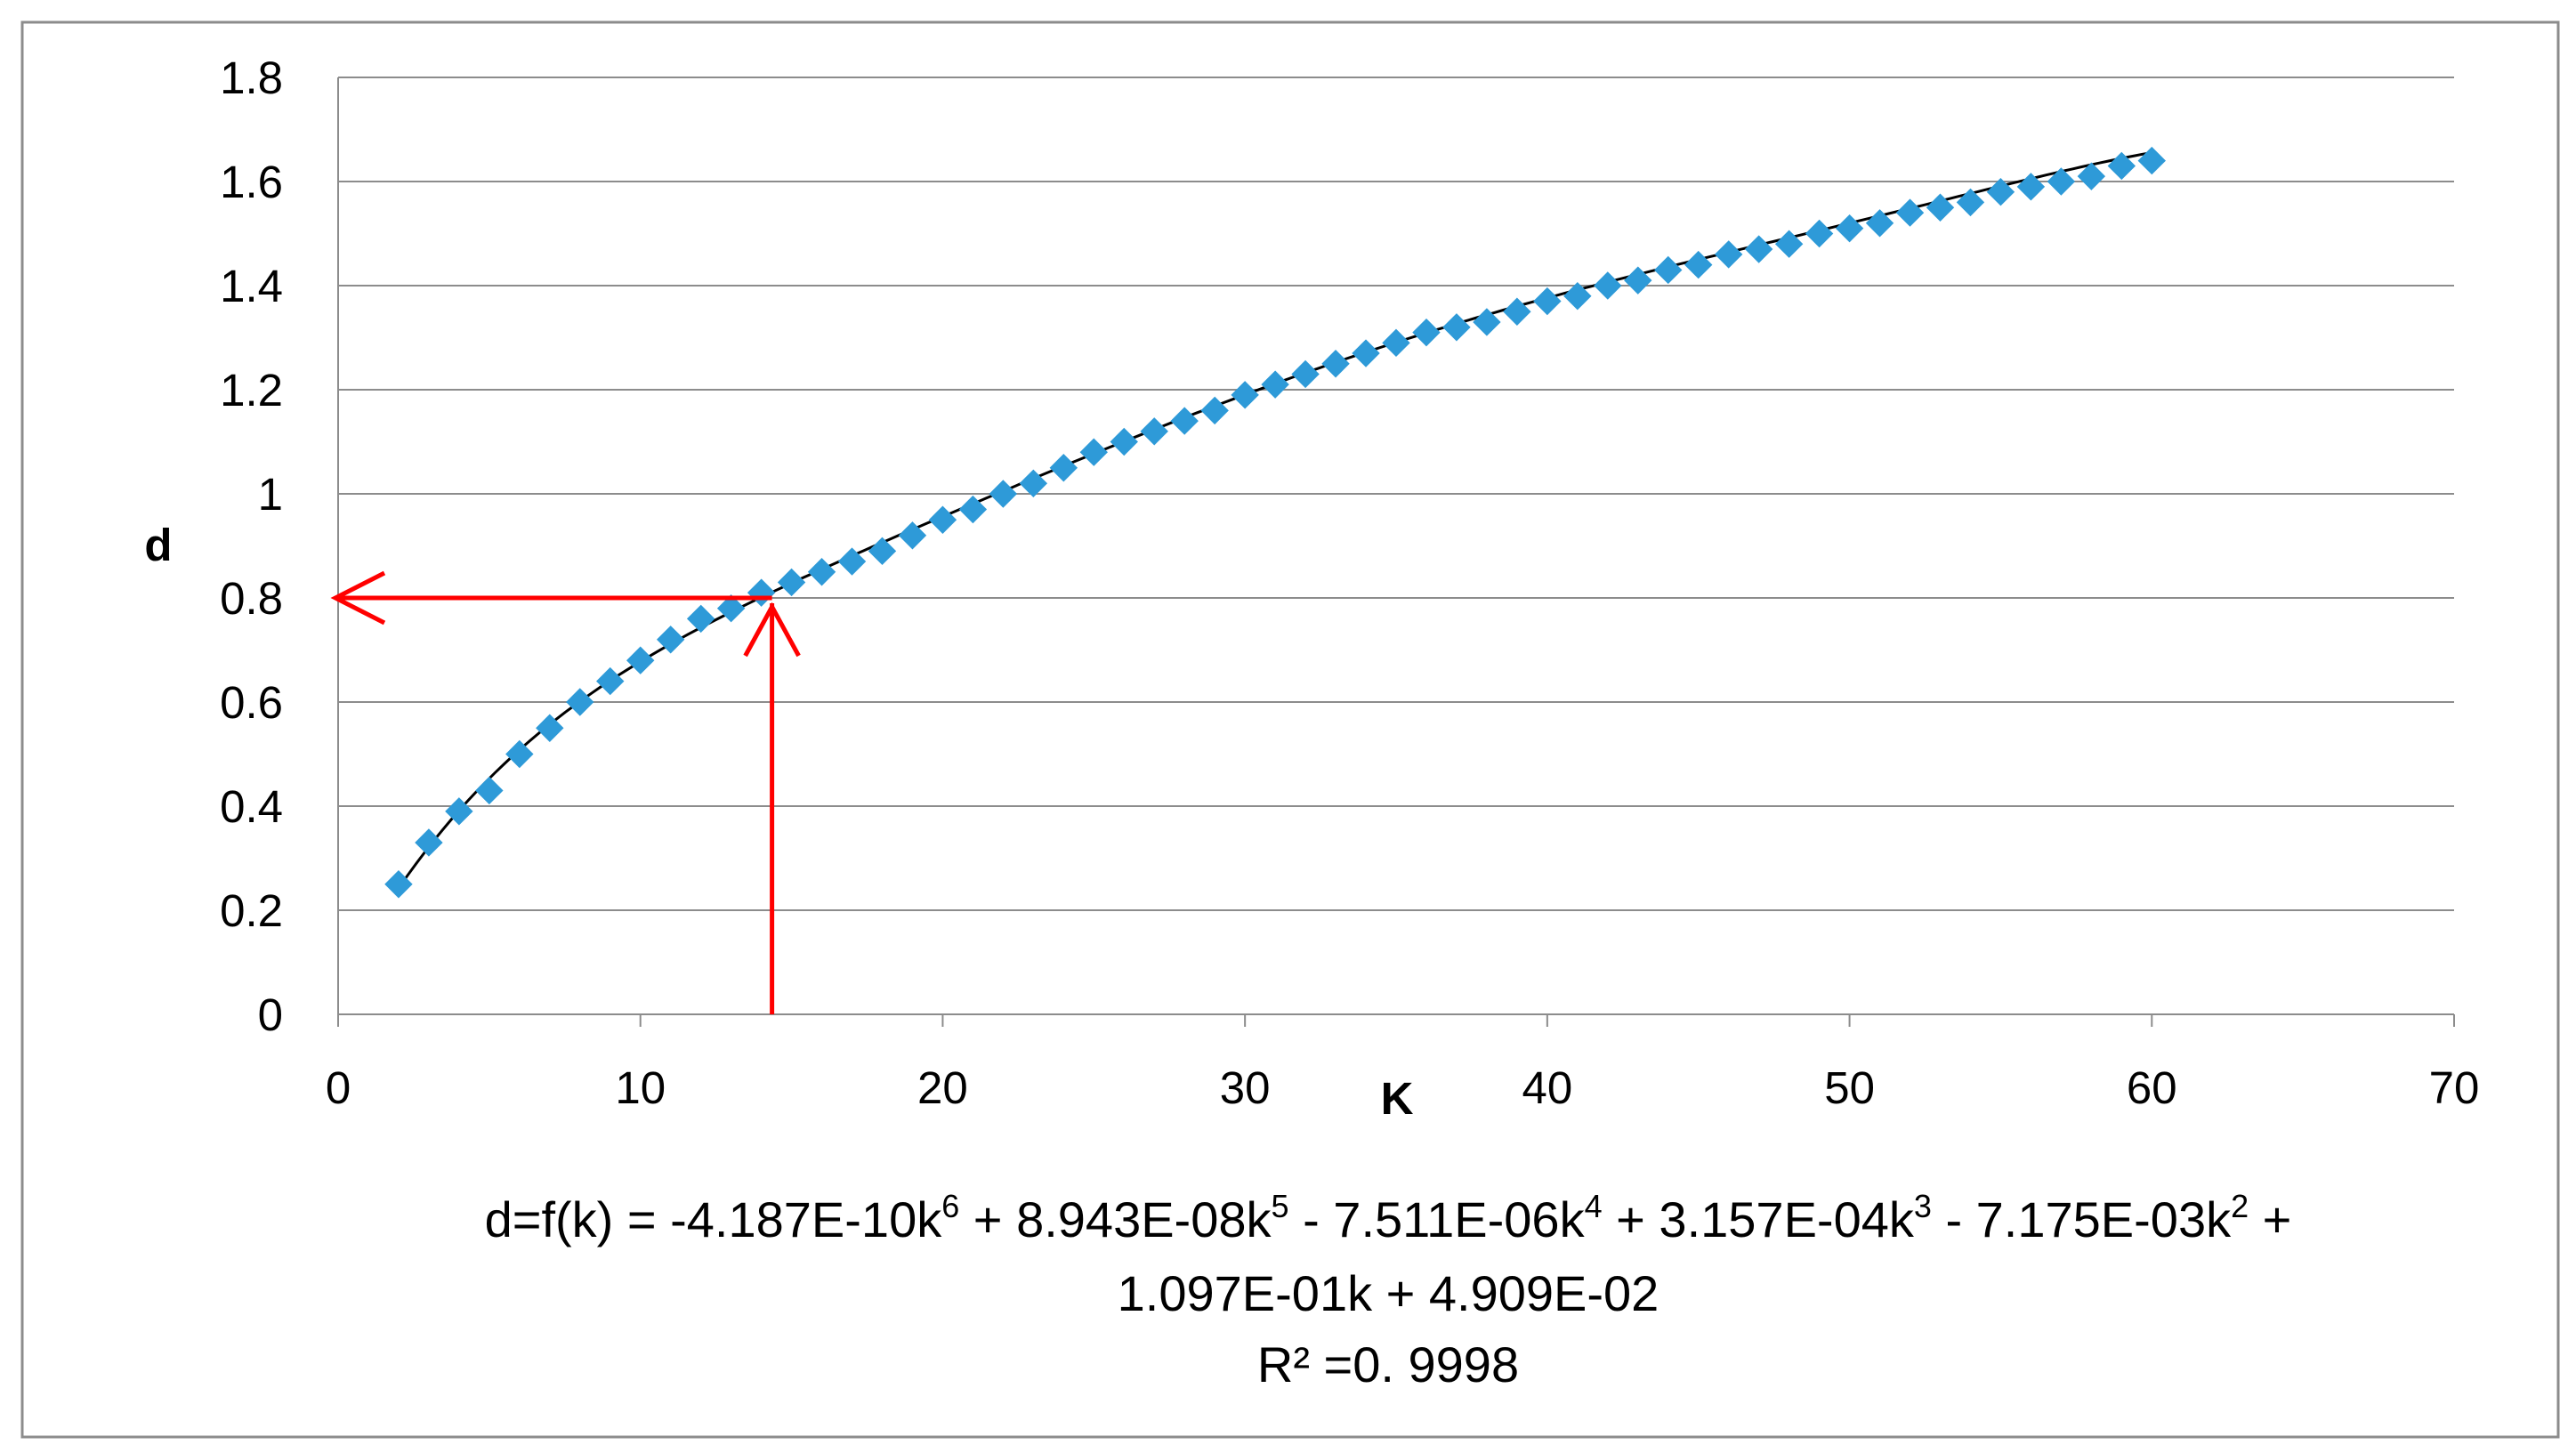 The image size is (2576, 1453). Describe the element at coordinates (251, 77) in the screenshot. I see `y-tick-label: 1.8` at that location.